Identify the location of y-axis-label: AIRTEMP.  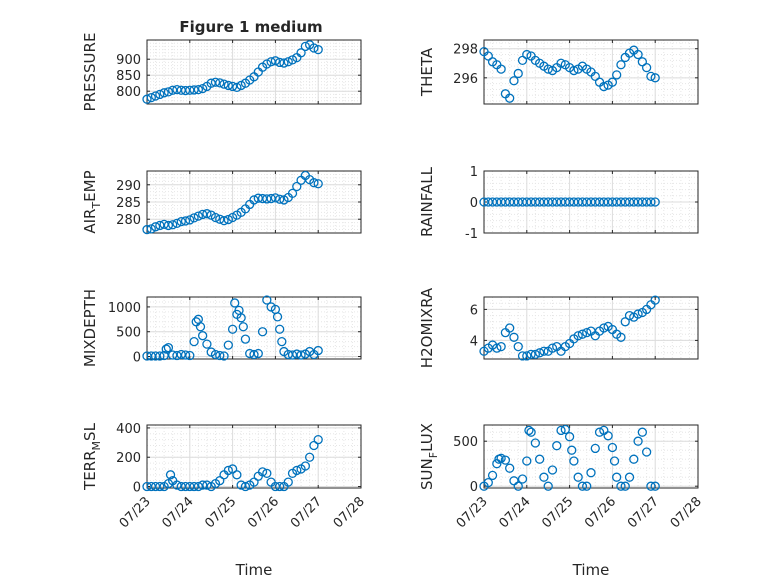
(92, 201).